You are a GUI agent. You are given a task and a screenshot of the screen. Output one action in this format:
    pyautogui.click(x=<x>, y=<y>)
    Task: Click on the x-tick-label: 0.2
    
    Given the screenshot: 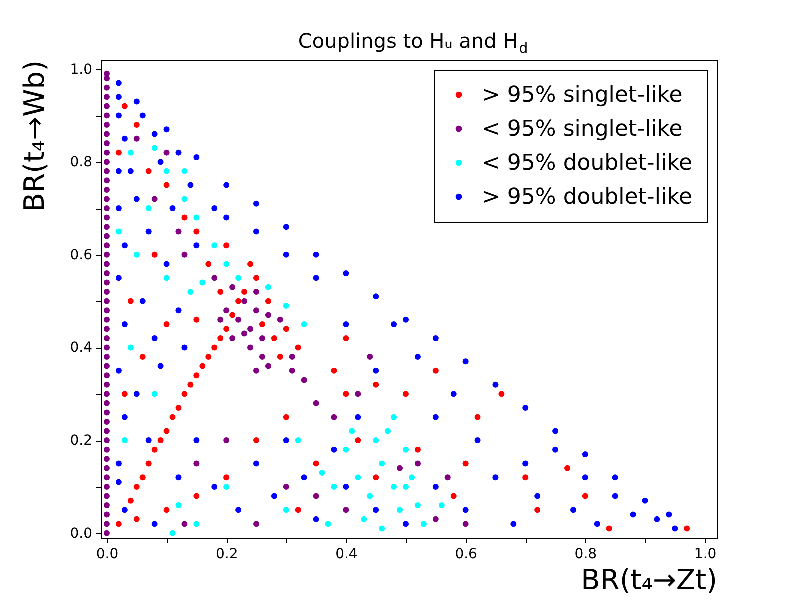 What is the action you would take?
    pyautogui.click(x=227, y=554)
    